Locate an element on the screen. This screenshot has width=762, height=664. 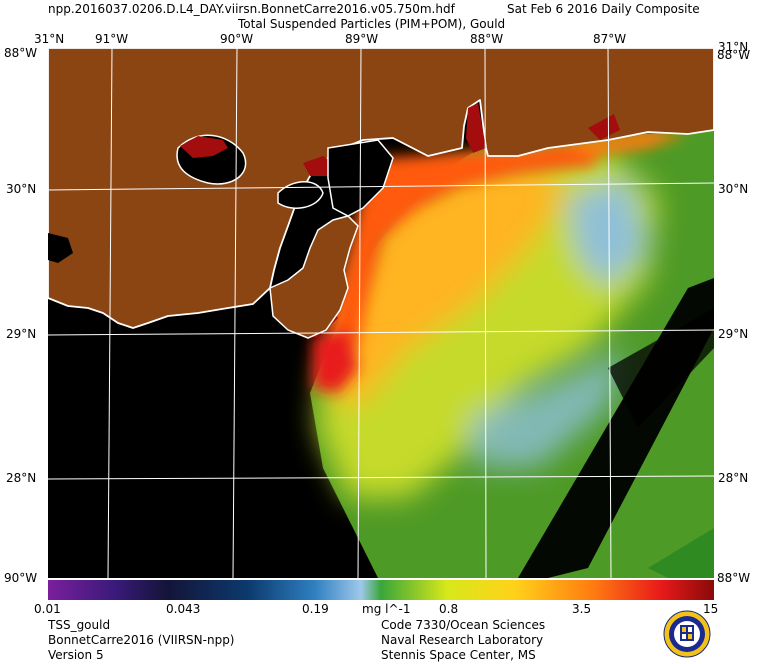
top-label-lat-right: 31°N is located at coordinates (733, 47).